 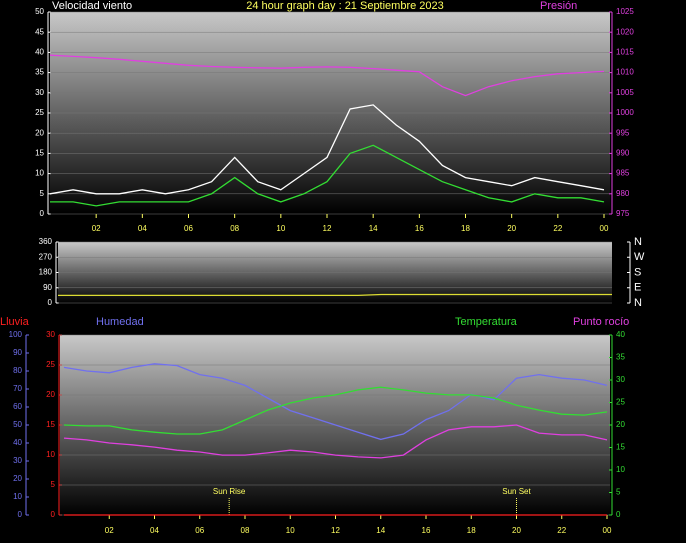 I want to click on y-tick-label: 40, so click(x=39, y=52).